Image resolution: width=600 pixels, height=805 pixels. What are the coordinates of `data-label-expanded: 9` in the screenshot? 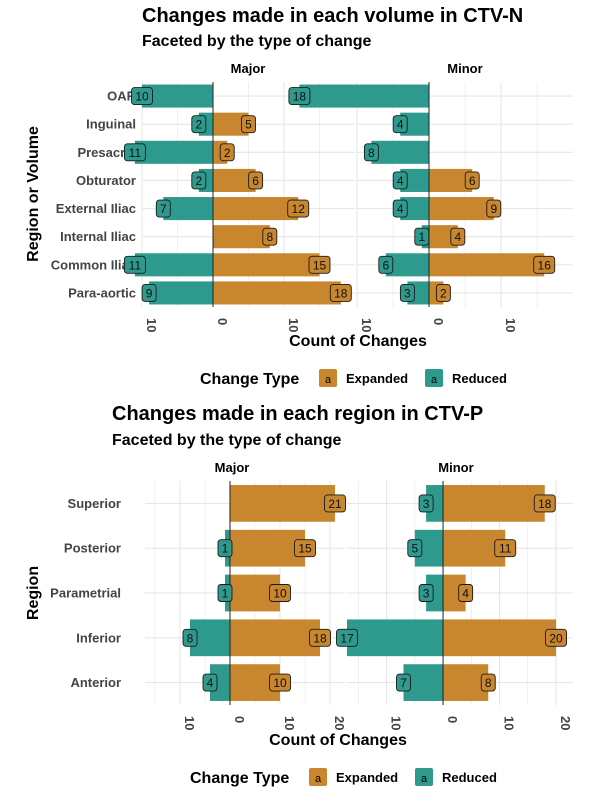 It's located at (494, 208).